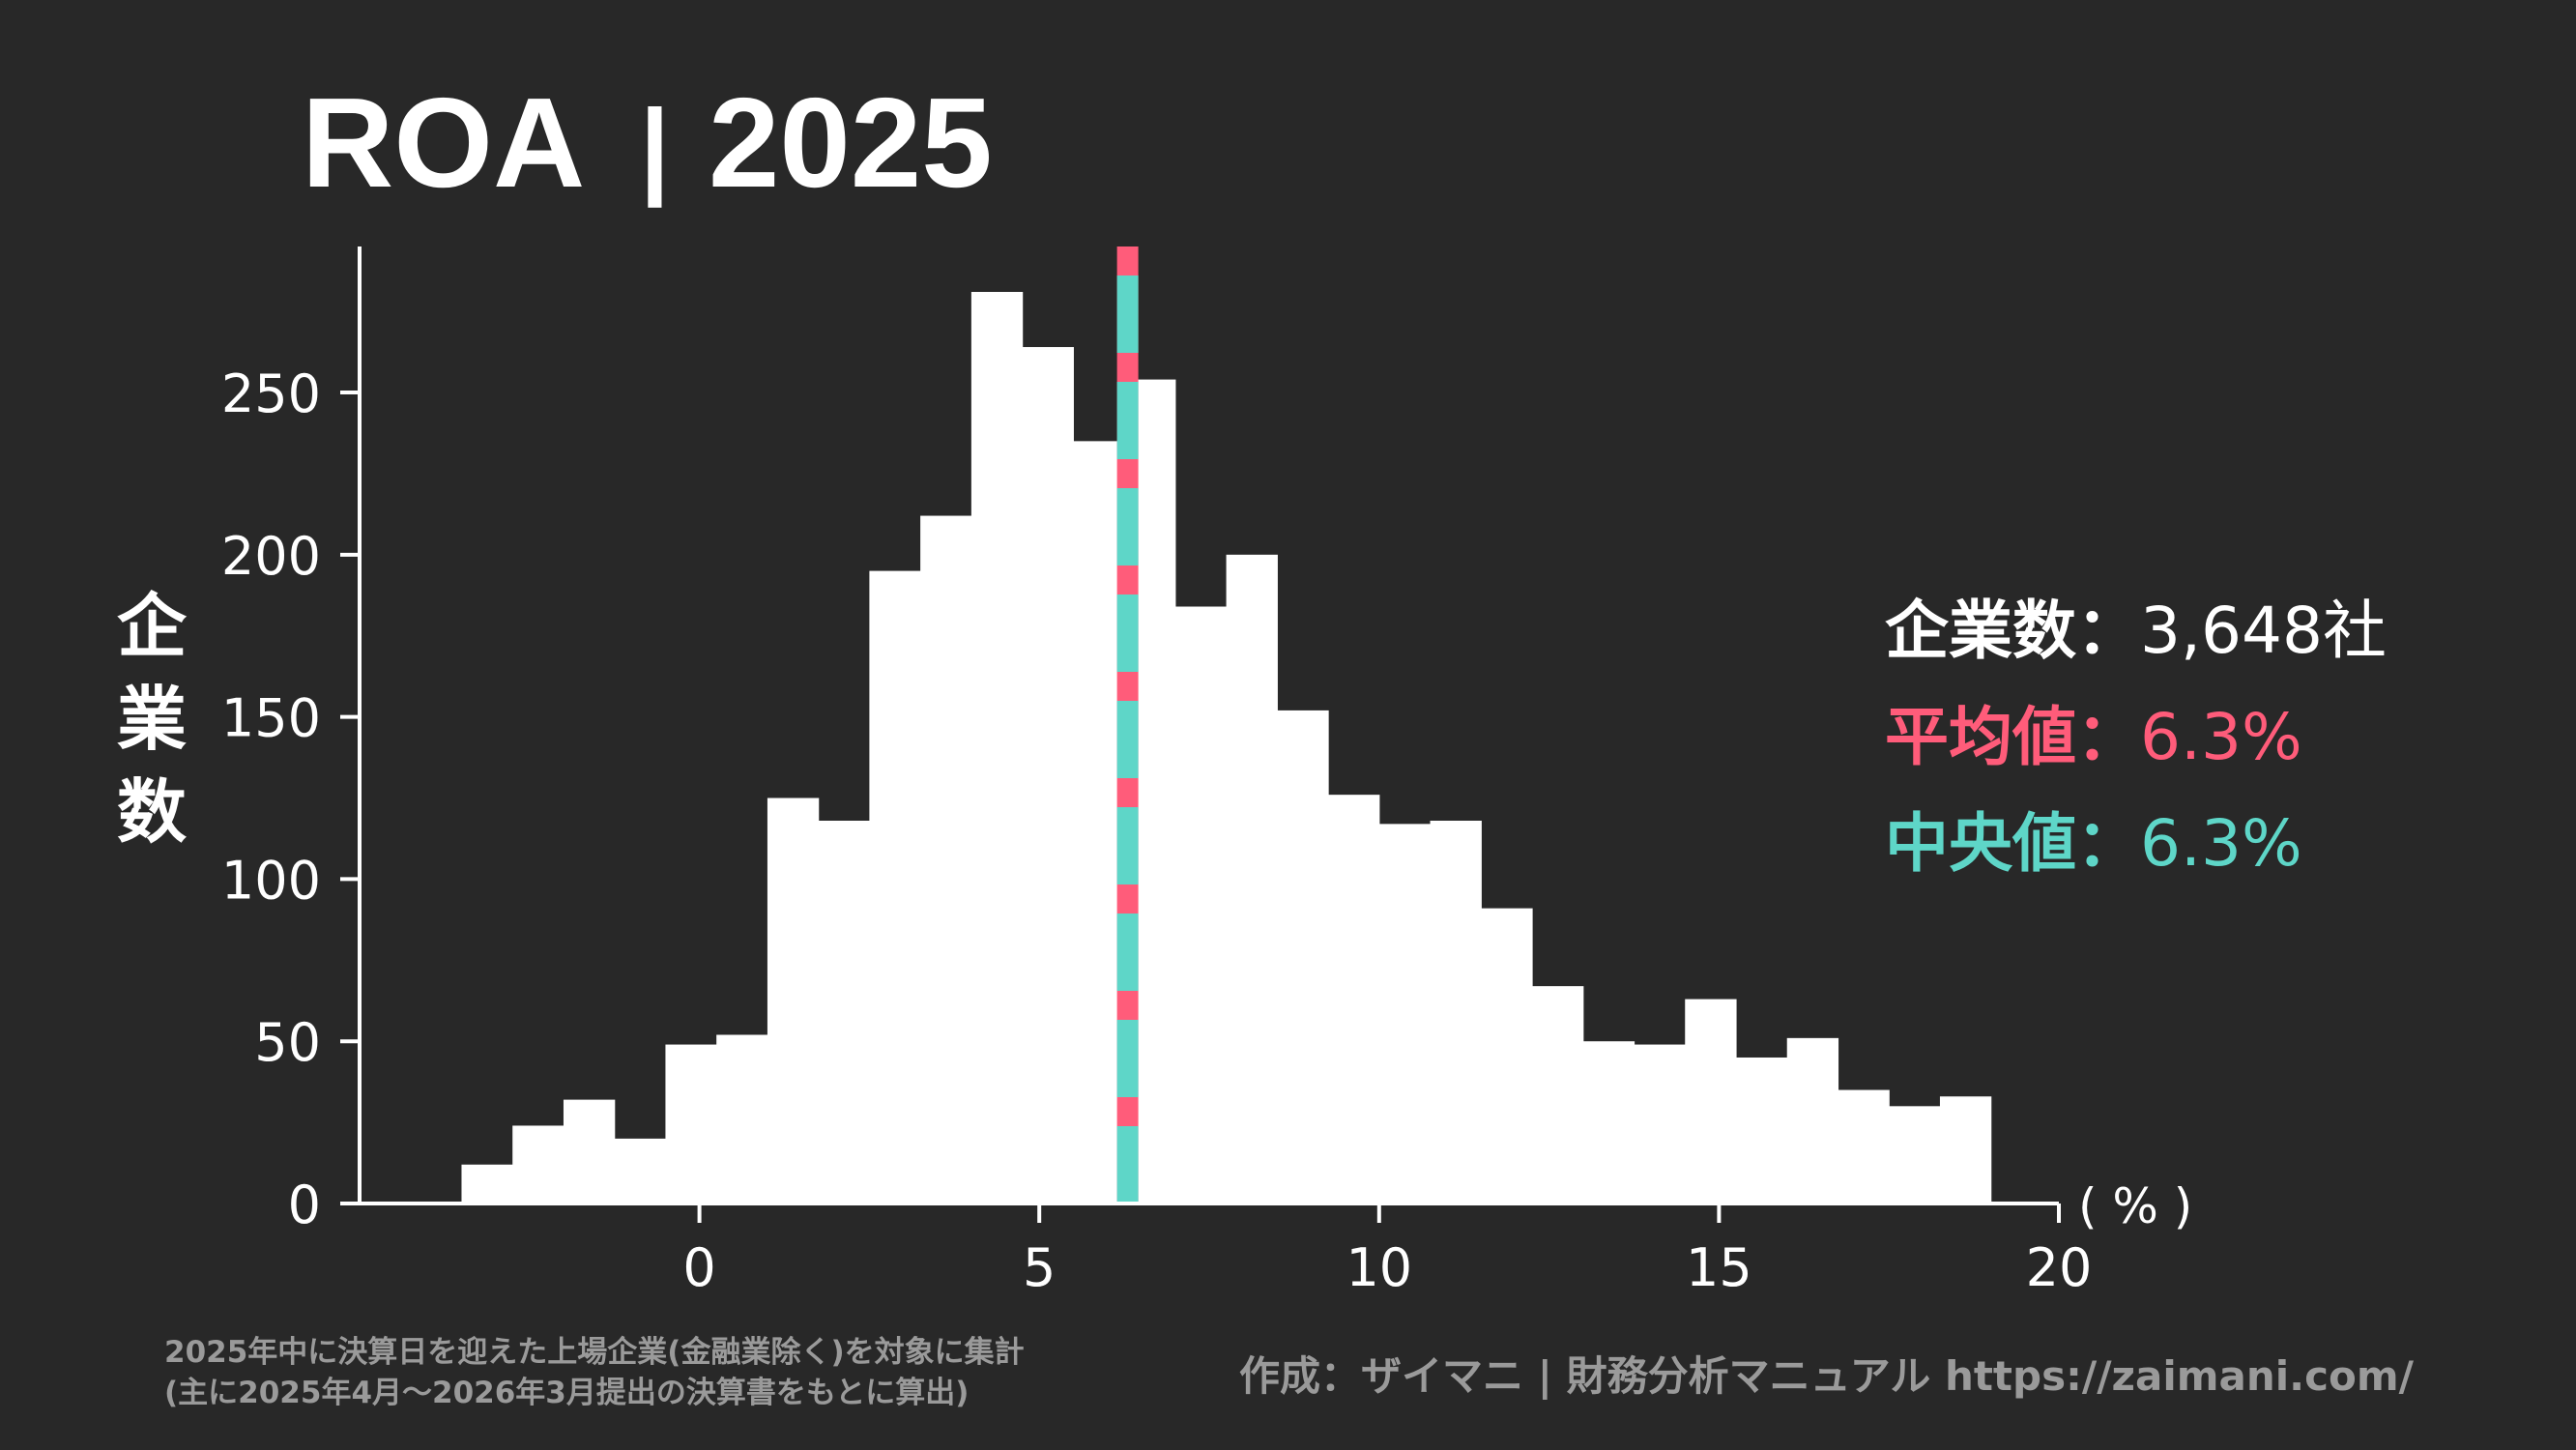  I want to click on x-tick-label: 10, so click(1379, 1267).